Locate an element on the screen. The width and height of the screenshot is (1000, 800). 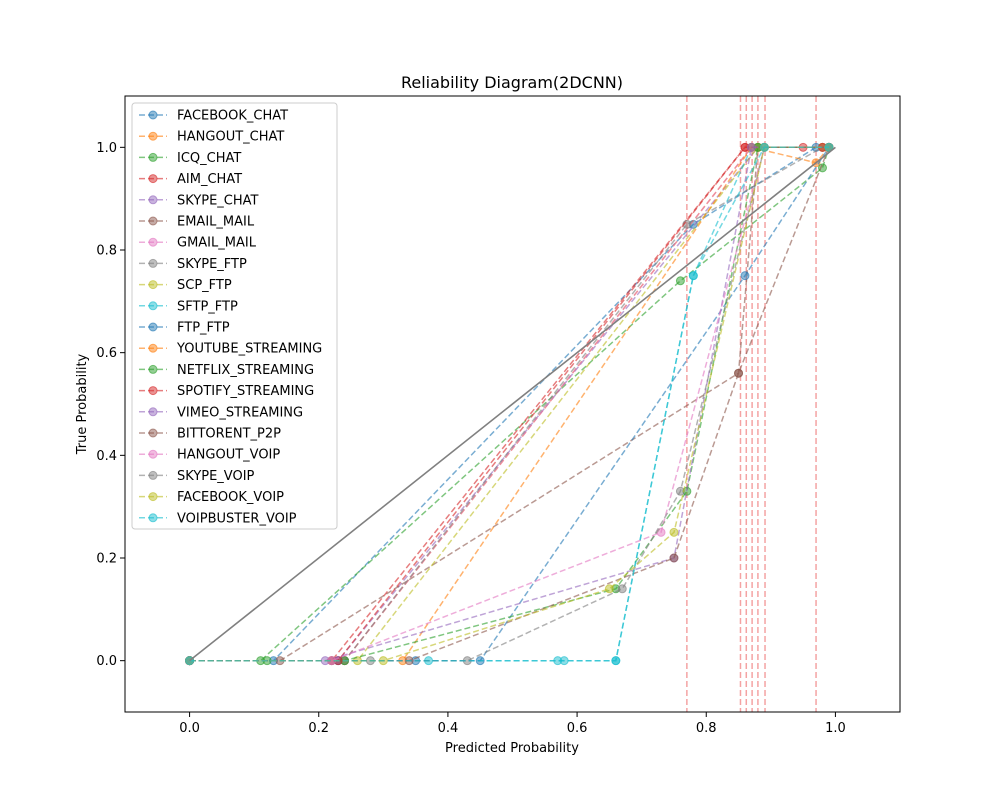
x-tick-label-0: 0.0 is located at coordinates (189, 728).